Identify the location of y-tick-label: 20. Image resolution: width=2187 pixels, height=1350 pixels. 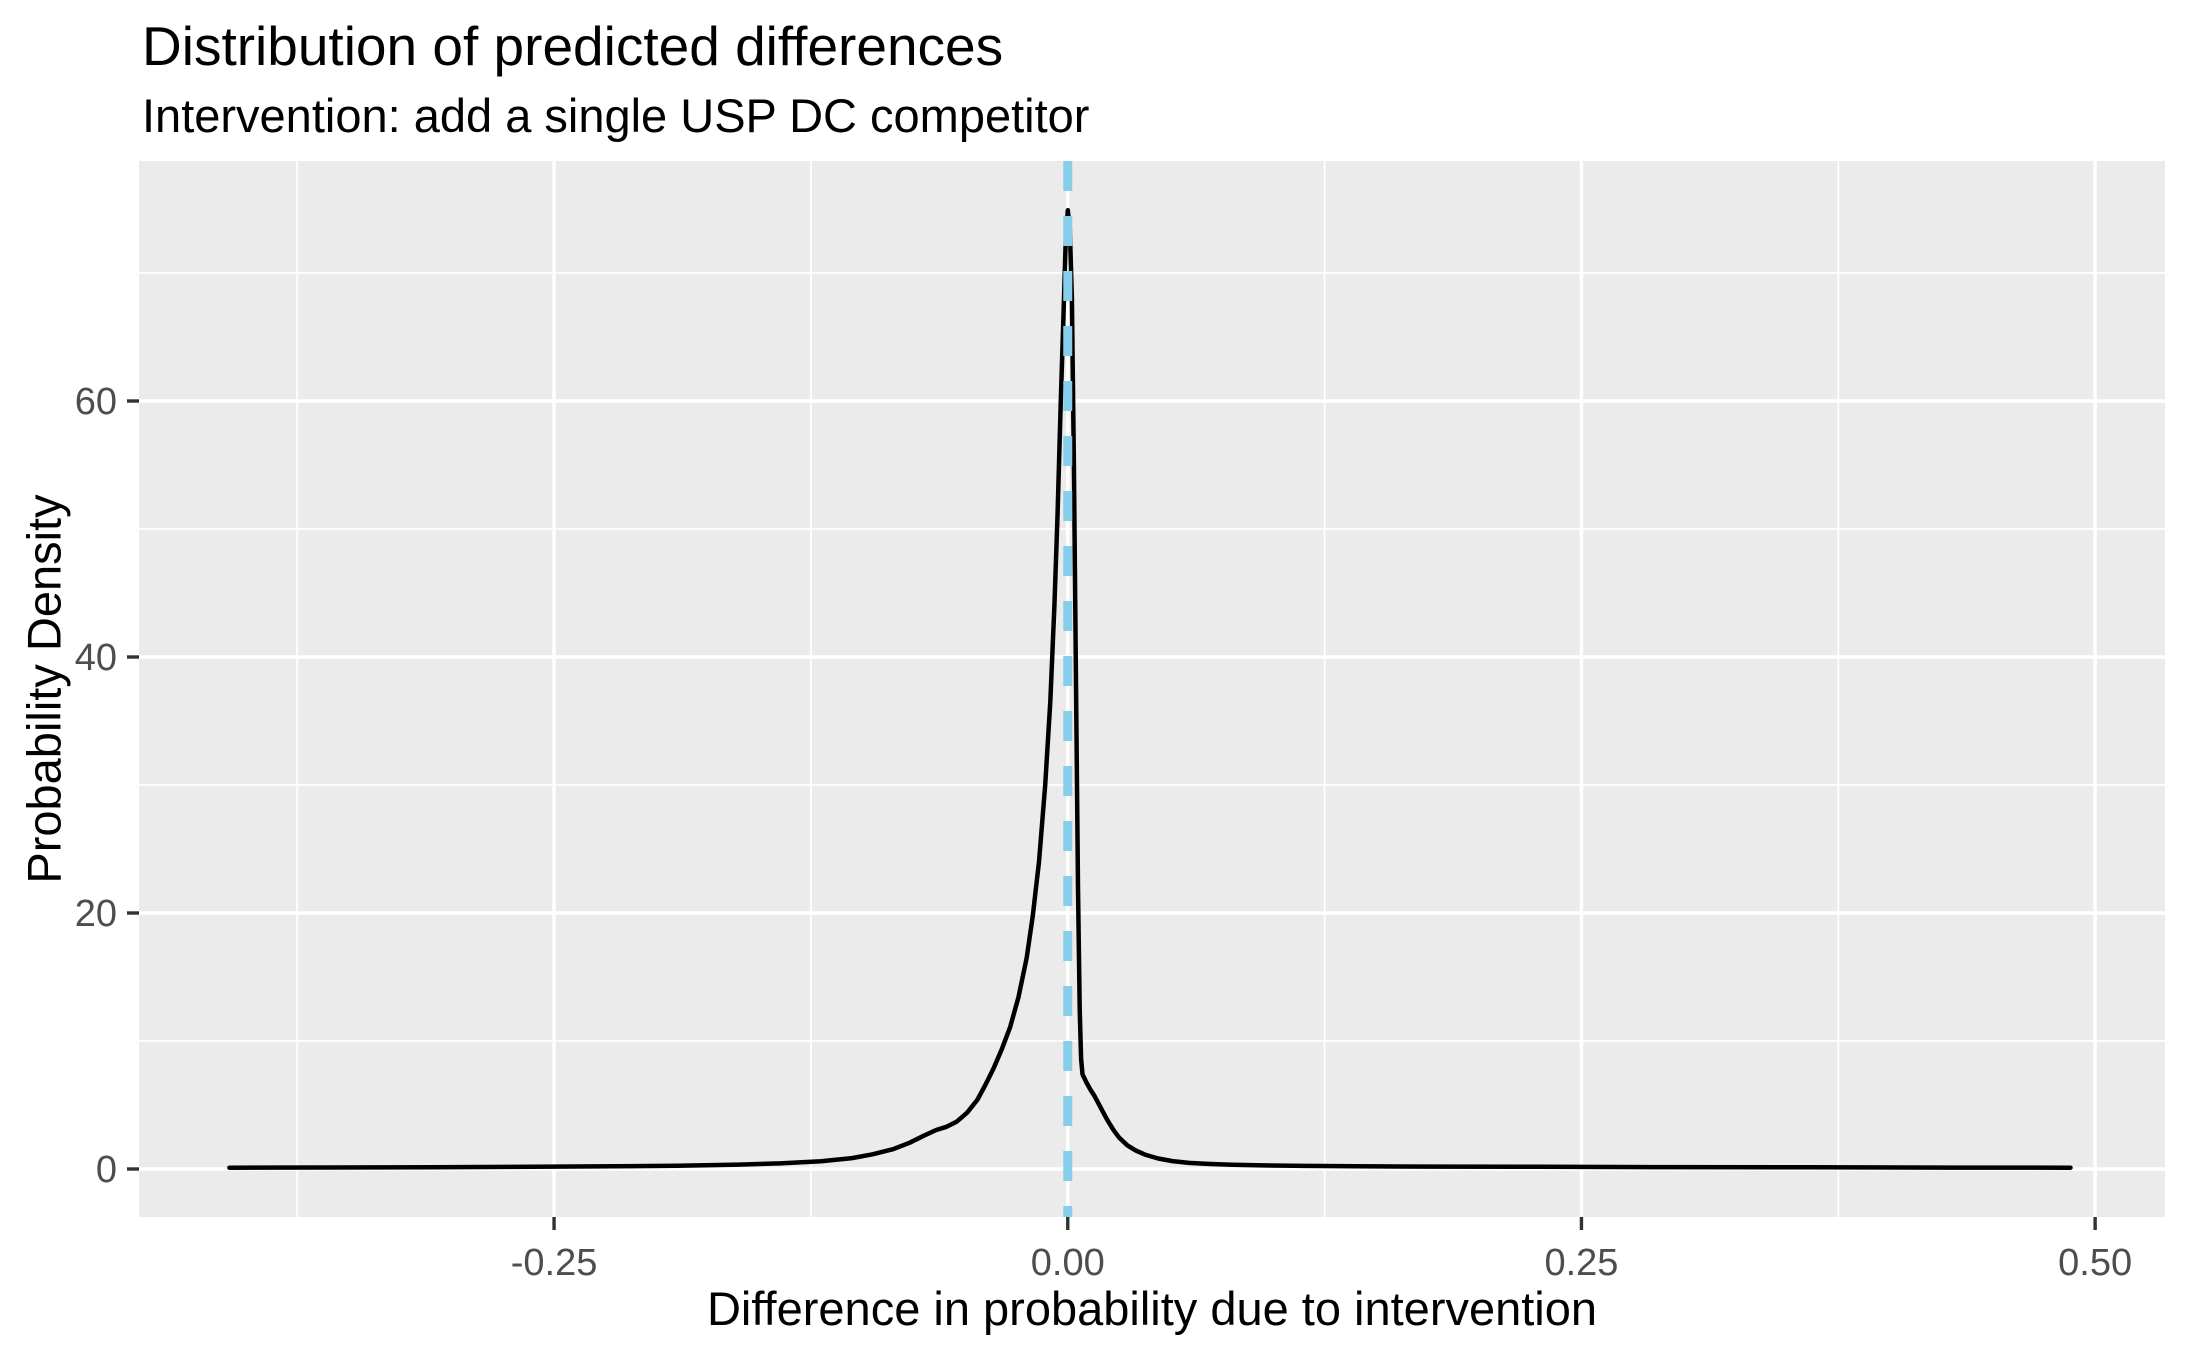
(96, 914).